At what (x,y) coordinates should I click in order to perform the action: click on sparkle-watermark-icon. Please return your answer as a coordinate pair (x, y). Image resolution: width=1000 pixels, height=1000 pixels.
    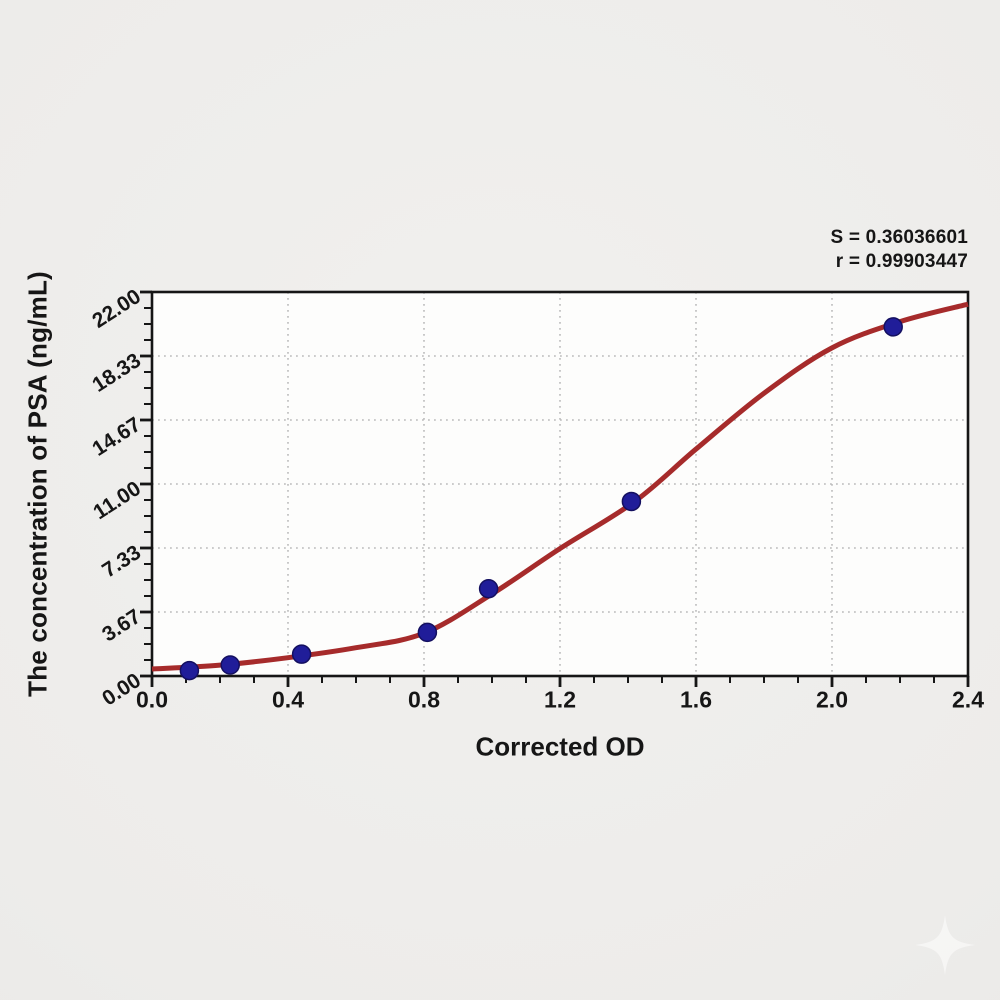
    Looking at the image, I should click on (945, 945).